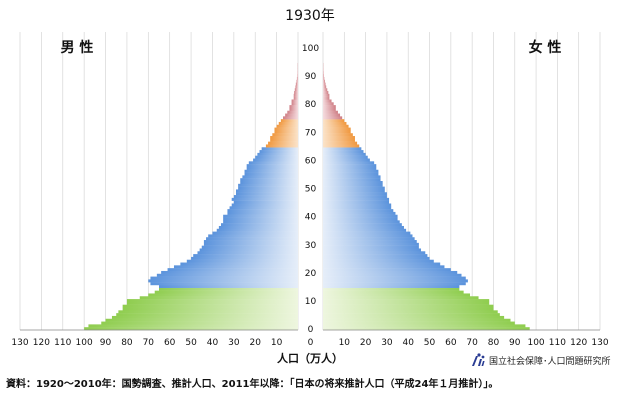 This screenshot has width=620, height=400. Describe the element at coordinates (430, 343) in the screenshot. I see `x-tick-label: 50` at that location.